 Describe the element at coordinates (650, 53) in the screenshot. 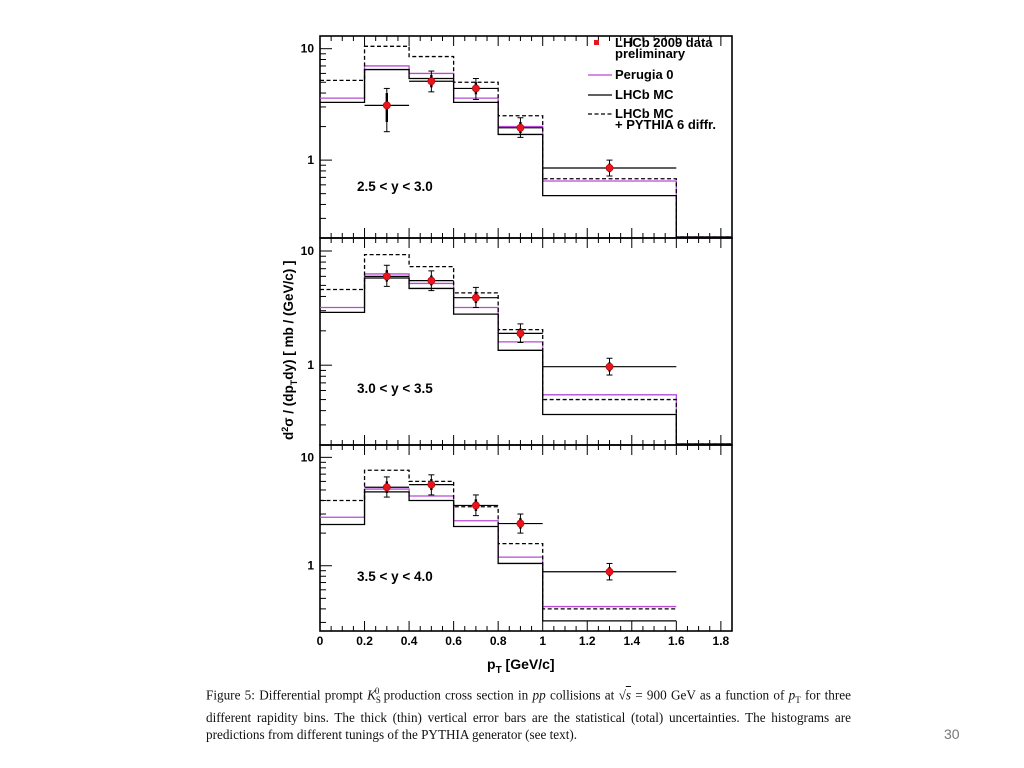

I see `legend-entry-label-2: preliminary` at that location.